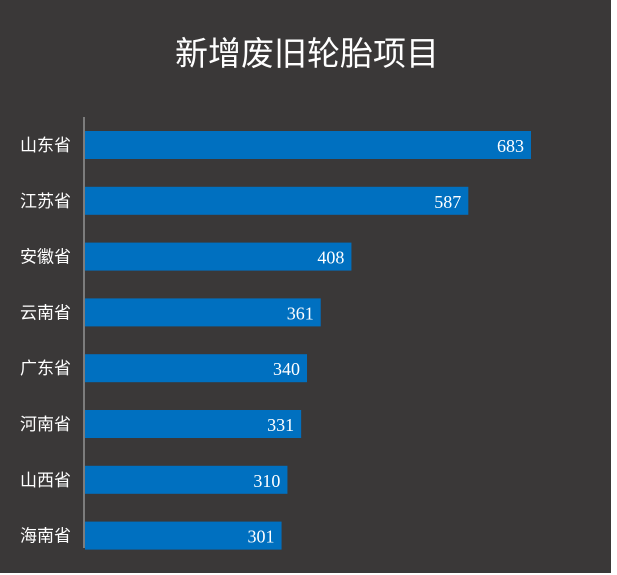  Describe the element at coordinates (307, 53) in the screenshot. I see `chart-title: 新增废旧轮胎项目` at that location.